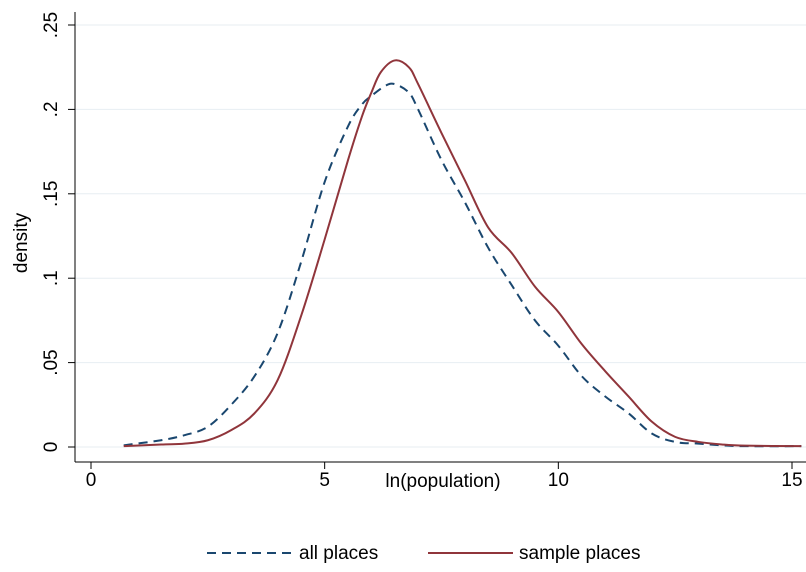 The image size is (806, 572). Describe the element at coordinates (51, 25) in the screenshot. I see `y-tick-label: .25` at that location.